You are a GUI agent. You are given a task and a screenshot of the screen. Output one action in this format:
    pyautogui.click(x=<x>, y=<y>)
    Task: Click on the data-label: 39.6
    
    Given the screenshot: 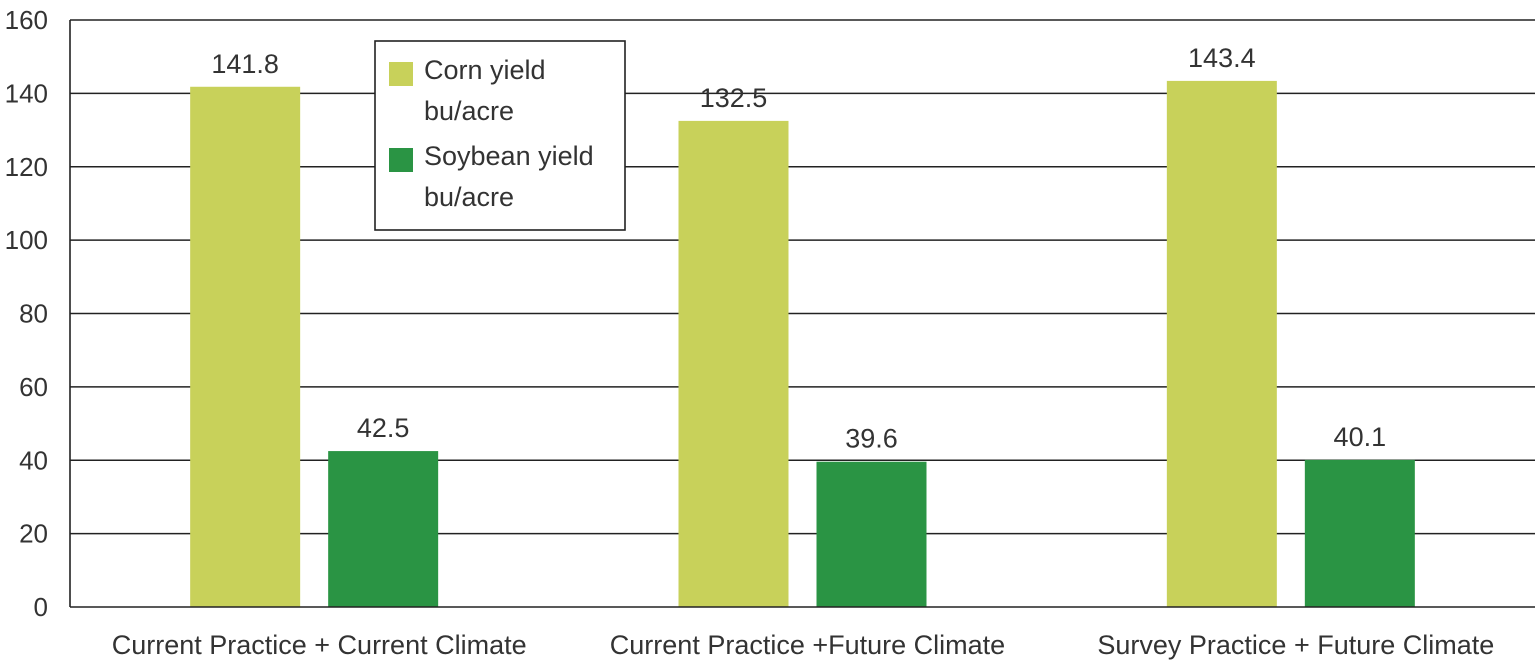 What is the action you would take?
    pyautogui.click(x=871, y=439)
    